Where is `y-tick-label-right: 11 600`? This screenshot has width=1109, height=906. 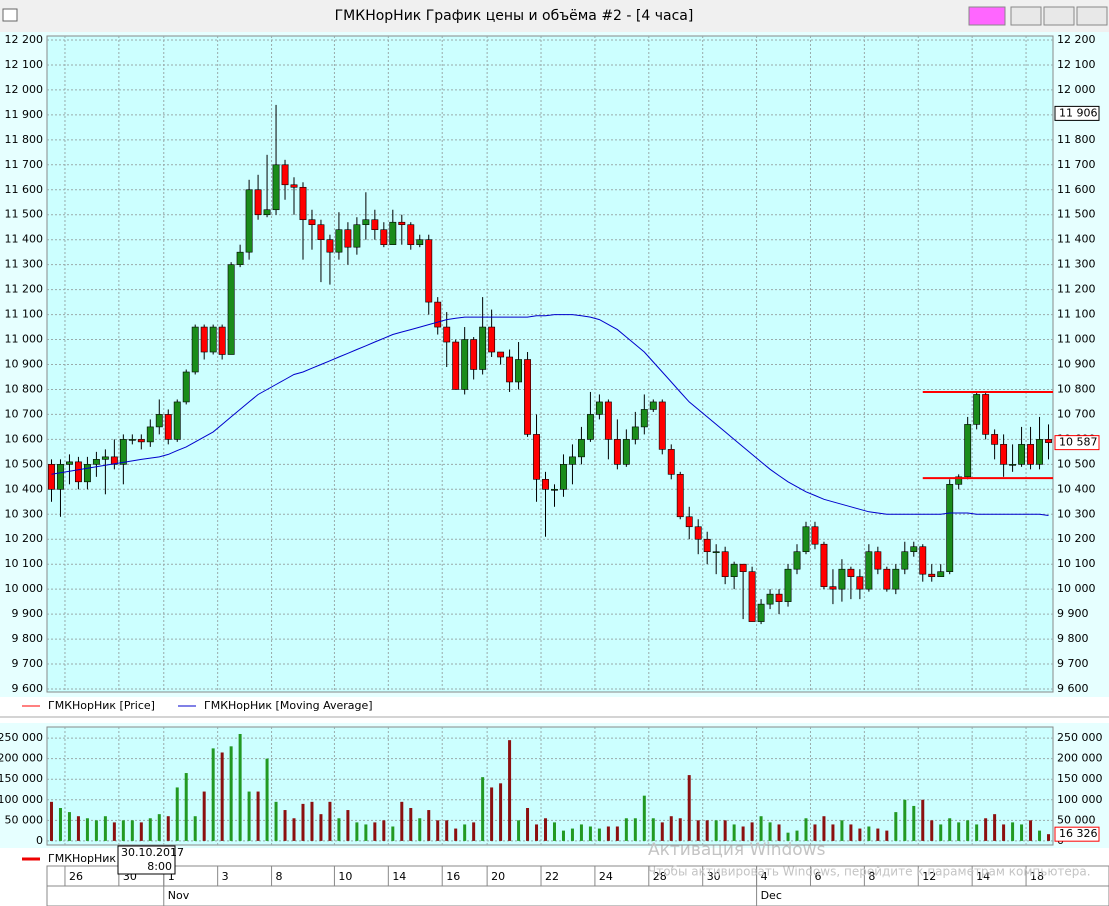 y-tick-label-right: 11 600 is located at coordinates (1076, 189).